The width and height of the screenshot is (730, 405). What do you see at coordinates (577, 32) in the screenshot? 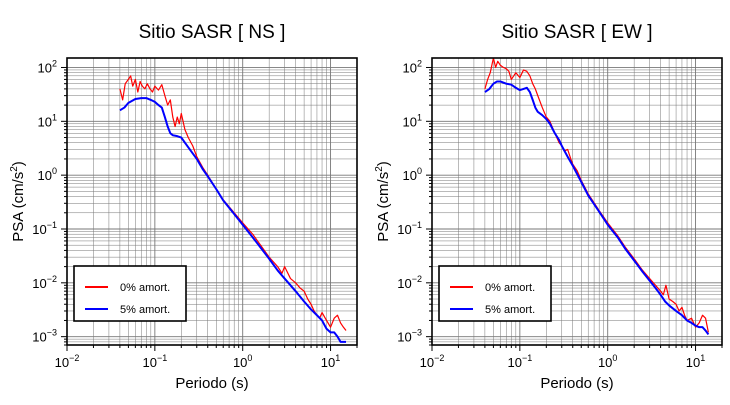
I see `chart-title: Sitio SASR [ EW ]` at bounding box center [577, 32].